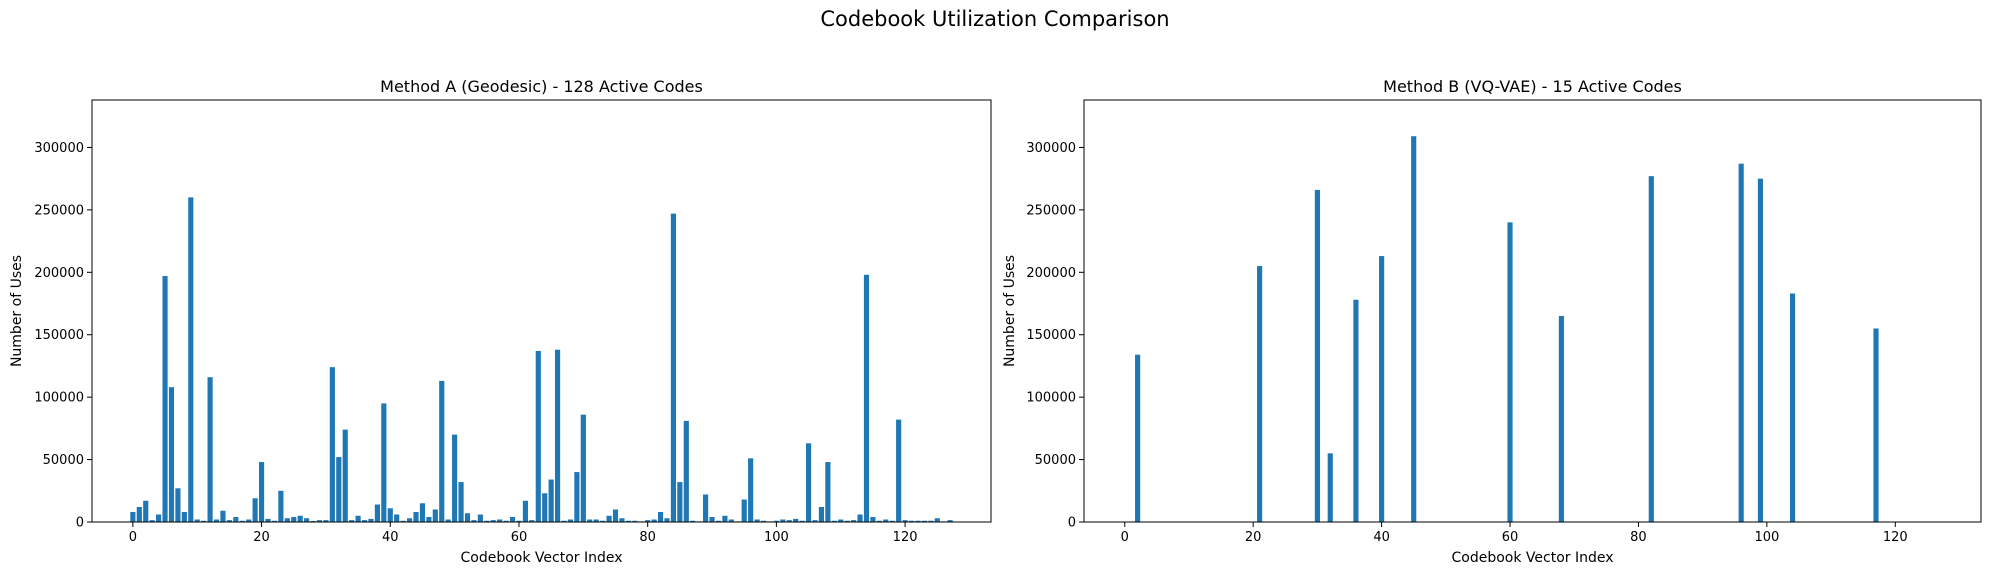 The height and width of the screenshot is (575, 1990). Describe the element at coordinates (1051, 210) in the screenshot. I see `y-tick-label: 250000` at that location.